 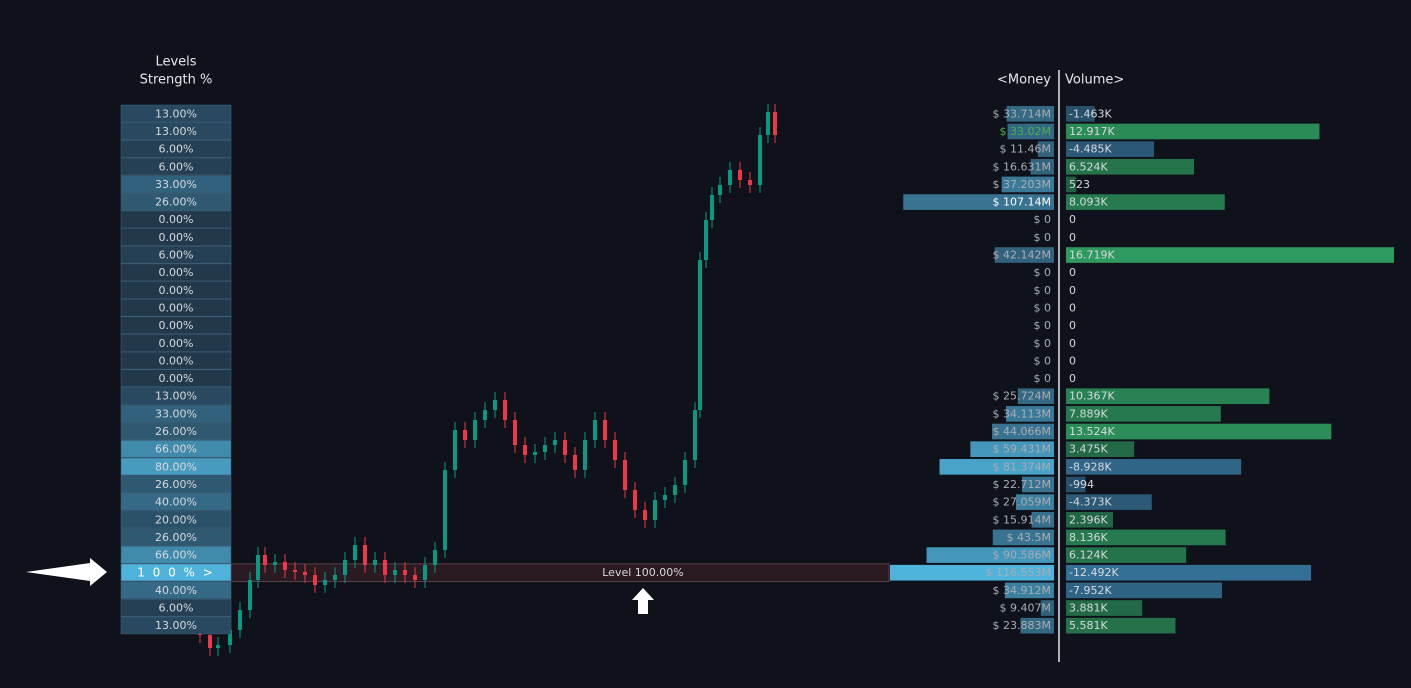 I want to click on money-label: $ 9.407M, so click(x=1025, y=608).